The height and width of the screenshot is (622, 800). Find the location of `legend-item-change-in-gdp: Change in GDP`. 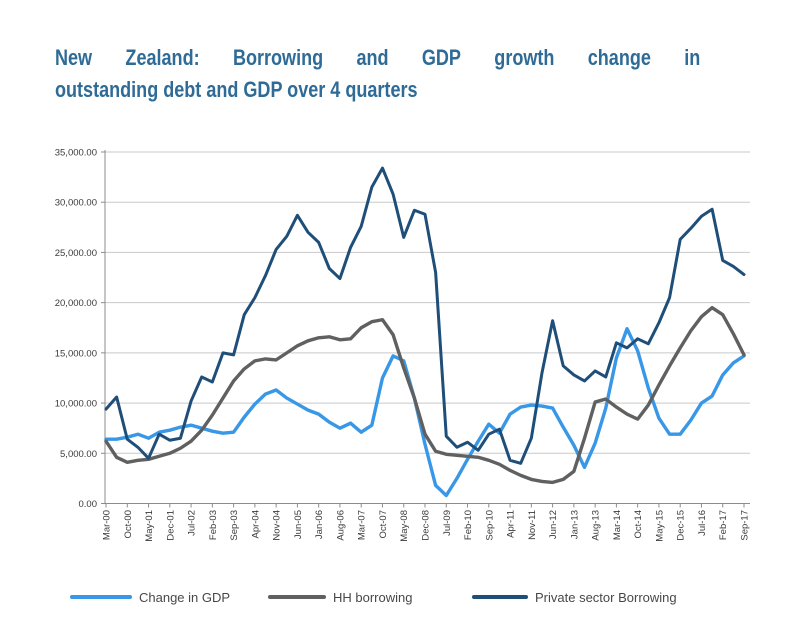

legend-item-change-in-gdp: Change in GDP is located at coordinates (150, 597).